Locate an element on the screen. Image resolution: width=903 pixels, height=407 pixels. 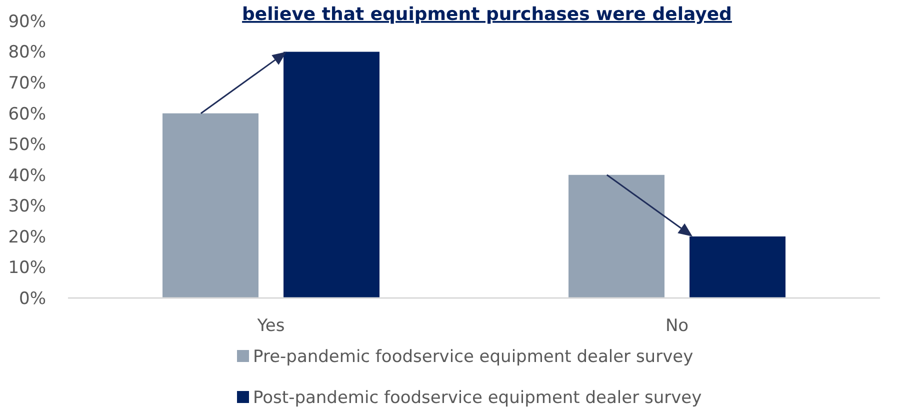
y-tick-label: 70% is located at coordinates (27, 84).